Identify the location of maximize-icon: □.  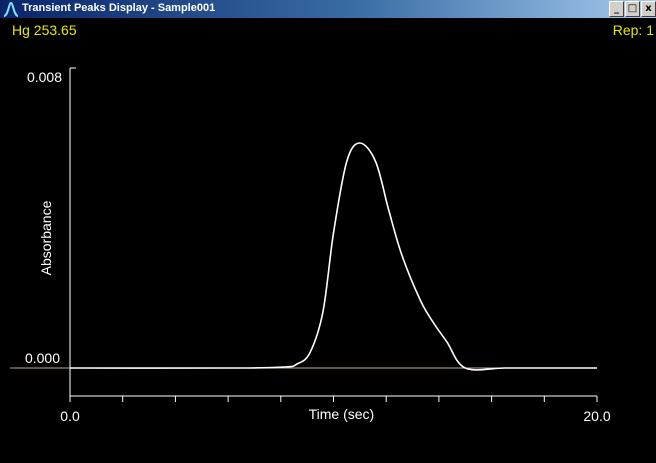
(632, 9).